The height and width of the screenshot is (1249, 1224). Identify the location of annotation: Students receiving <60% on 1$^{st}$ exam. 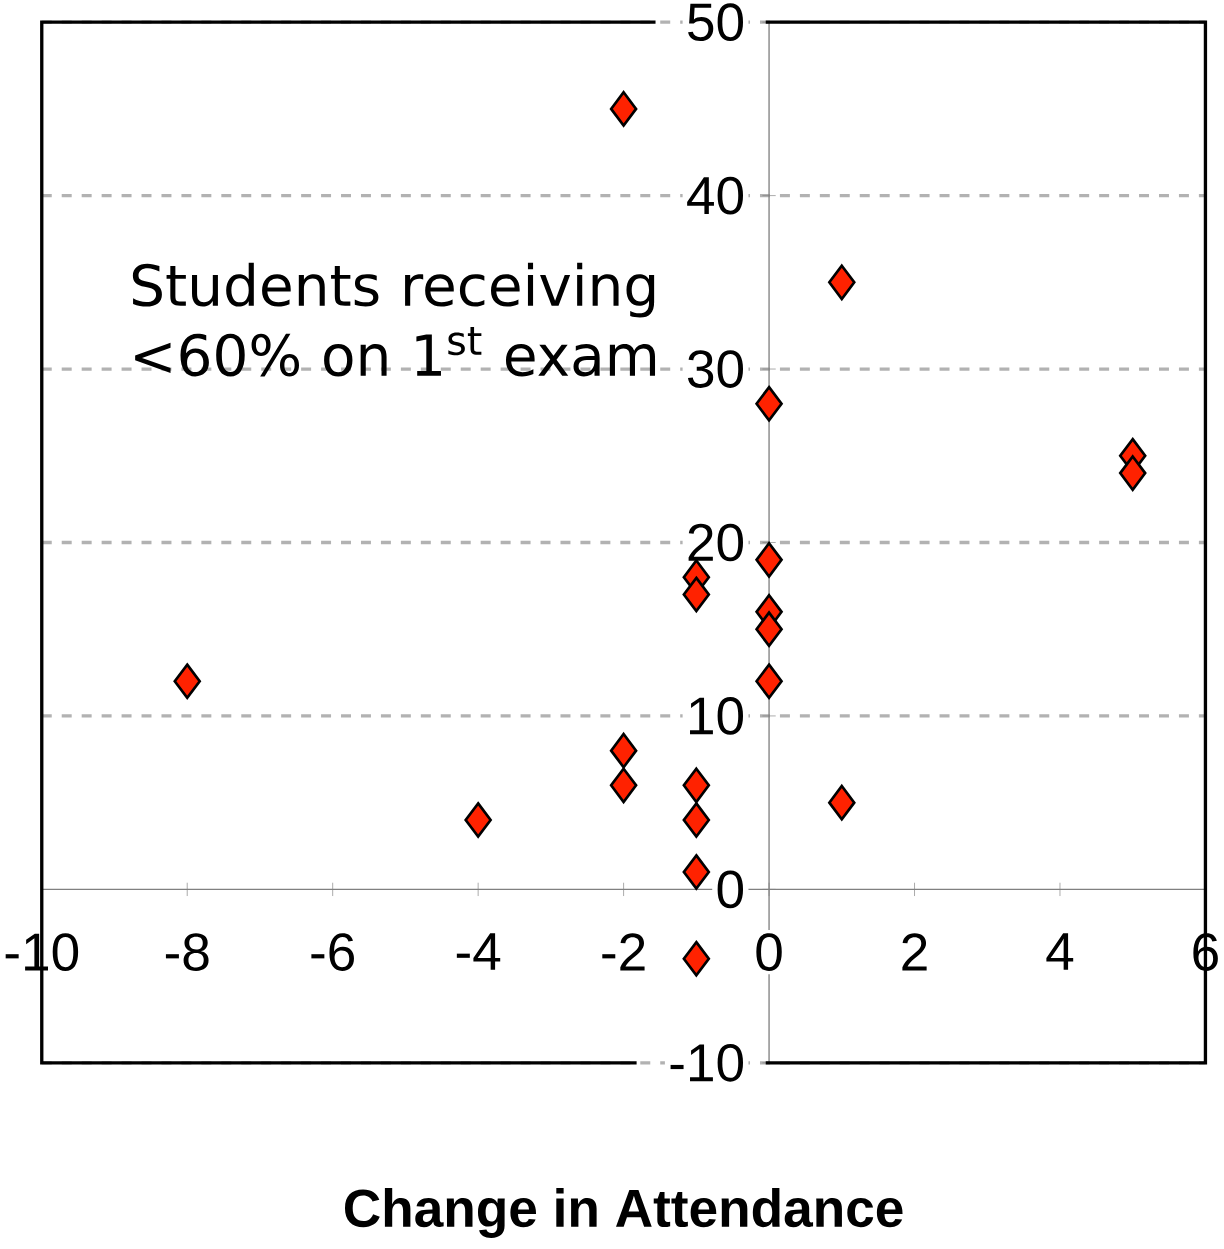
(394, 319).